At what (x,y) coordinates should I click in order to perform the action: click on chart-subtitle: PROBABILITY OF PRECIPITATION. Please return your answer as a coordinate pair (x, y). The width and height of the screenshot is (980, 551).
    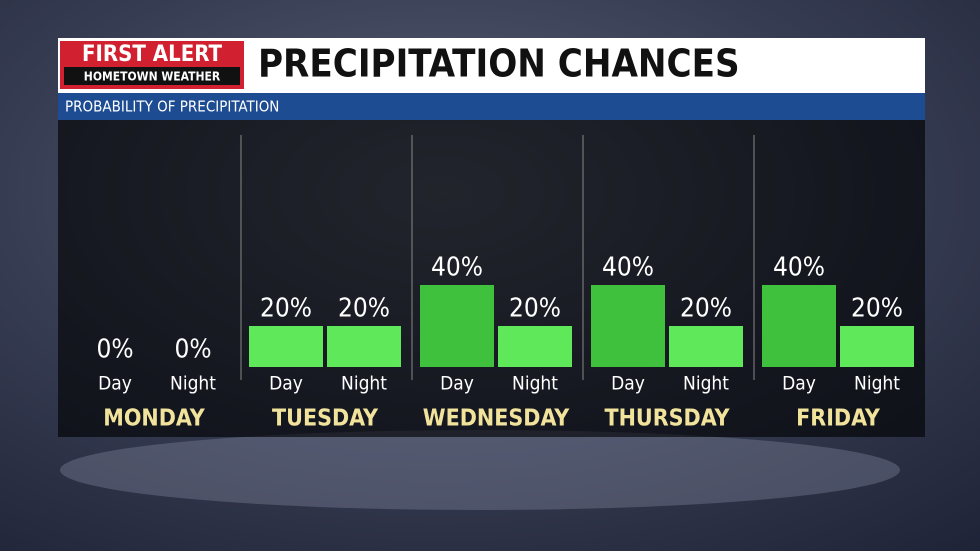
    Looking at the image, I should click on (172, 107).